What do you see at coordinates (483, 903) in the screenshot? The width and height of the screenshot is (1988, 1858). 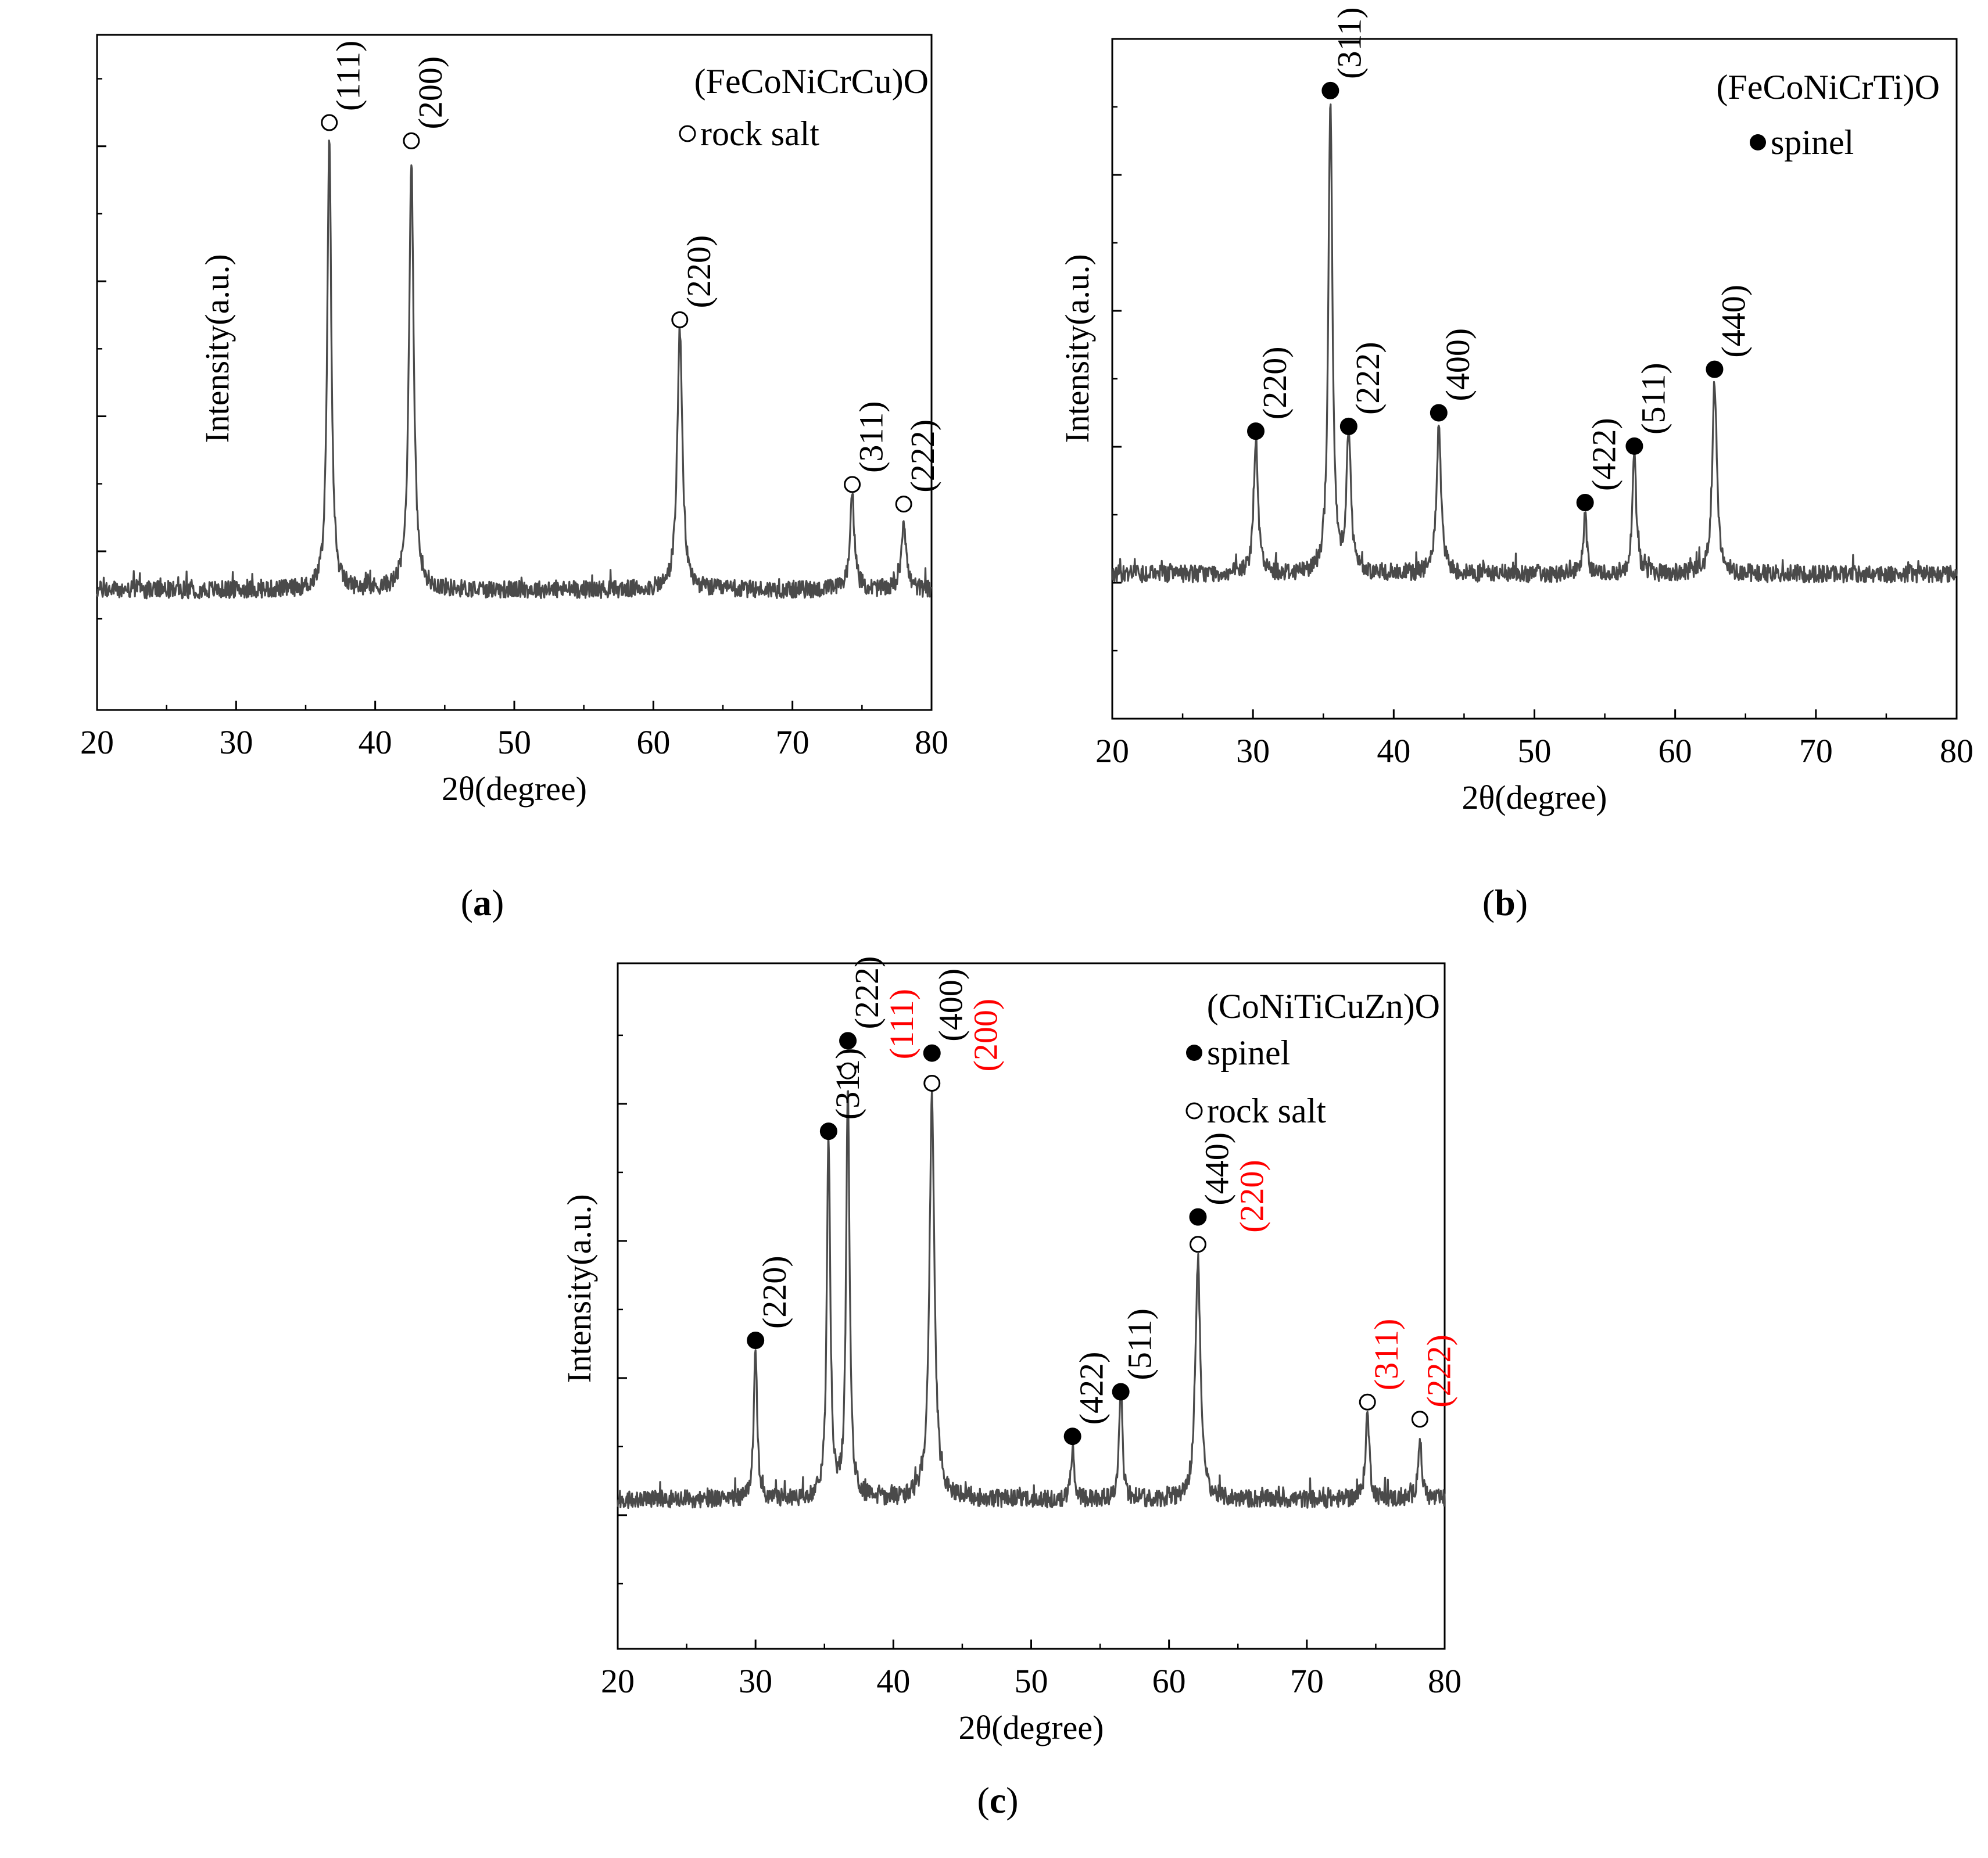 I see `panel-label: (a)` at bounding box center [483, 903].